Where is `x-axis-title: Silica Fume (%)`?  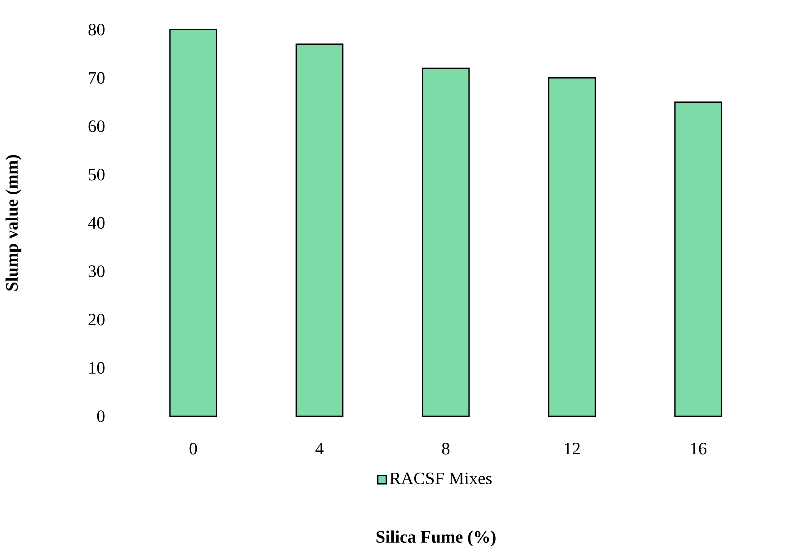
x-axis-title: Silica Fume (%) is located at coordinates (436, 538).